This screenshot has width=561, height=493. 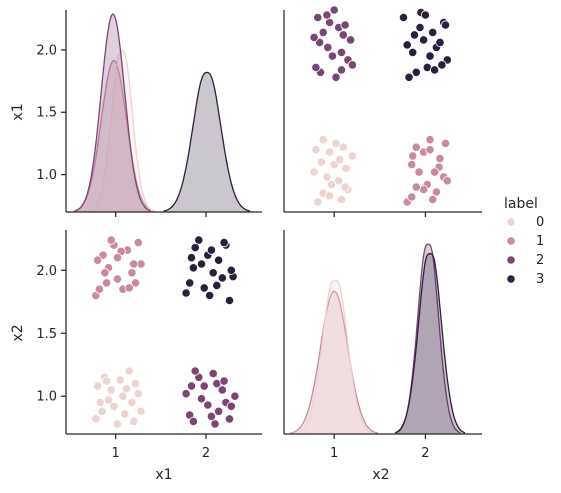 I want to click on scatter-panel-x1-vs-x2, so click(x=165, y=332).